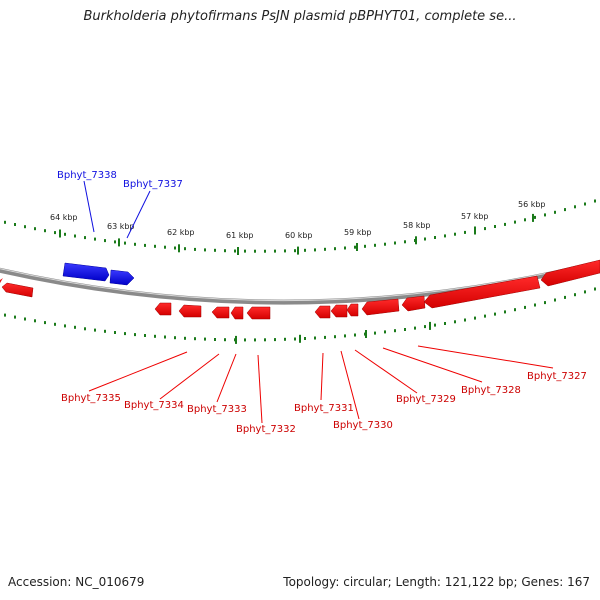 The height and width of the screenshot is (600, 600). I want to click on gene-arrow-bphyt-7333-b, so click(237, 313).